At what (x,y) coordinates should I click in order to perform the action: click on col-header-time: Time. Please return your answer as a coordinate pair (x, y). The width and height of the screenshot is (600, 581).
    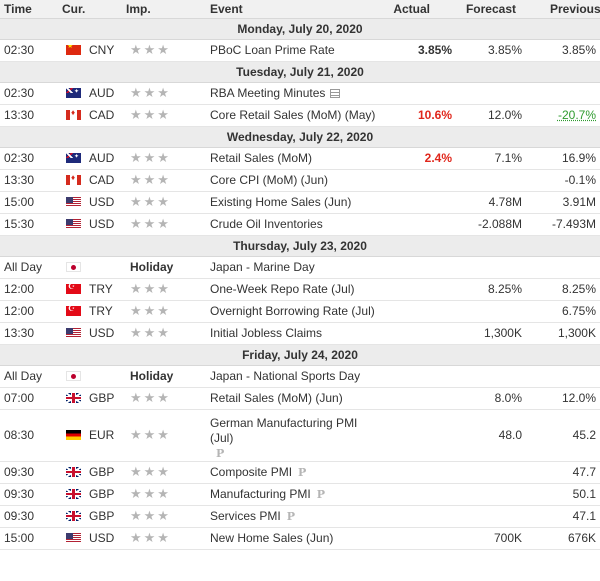
    Looking at the image, I should click on (29, 9).